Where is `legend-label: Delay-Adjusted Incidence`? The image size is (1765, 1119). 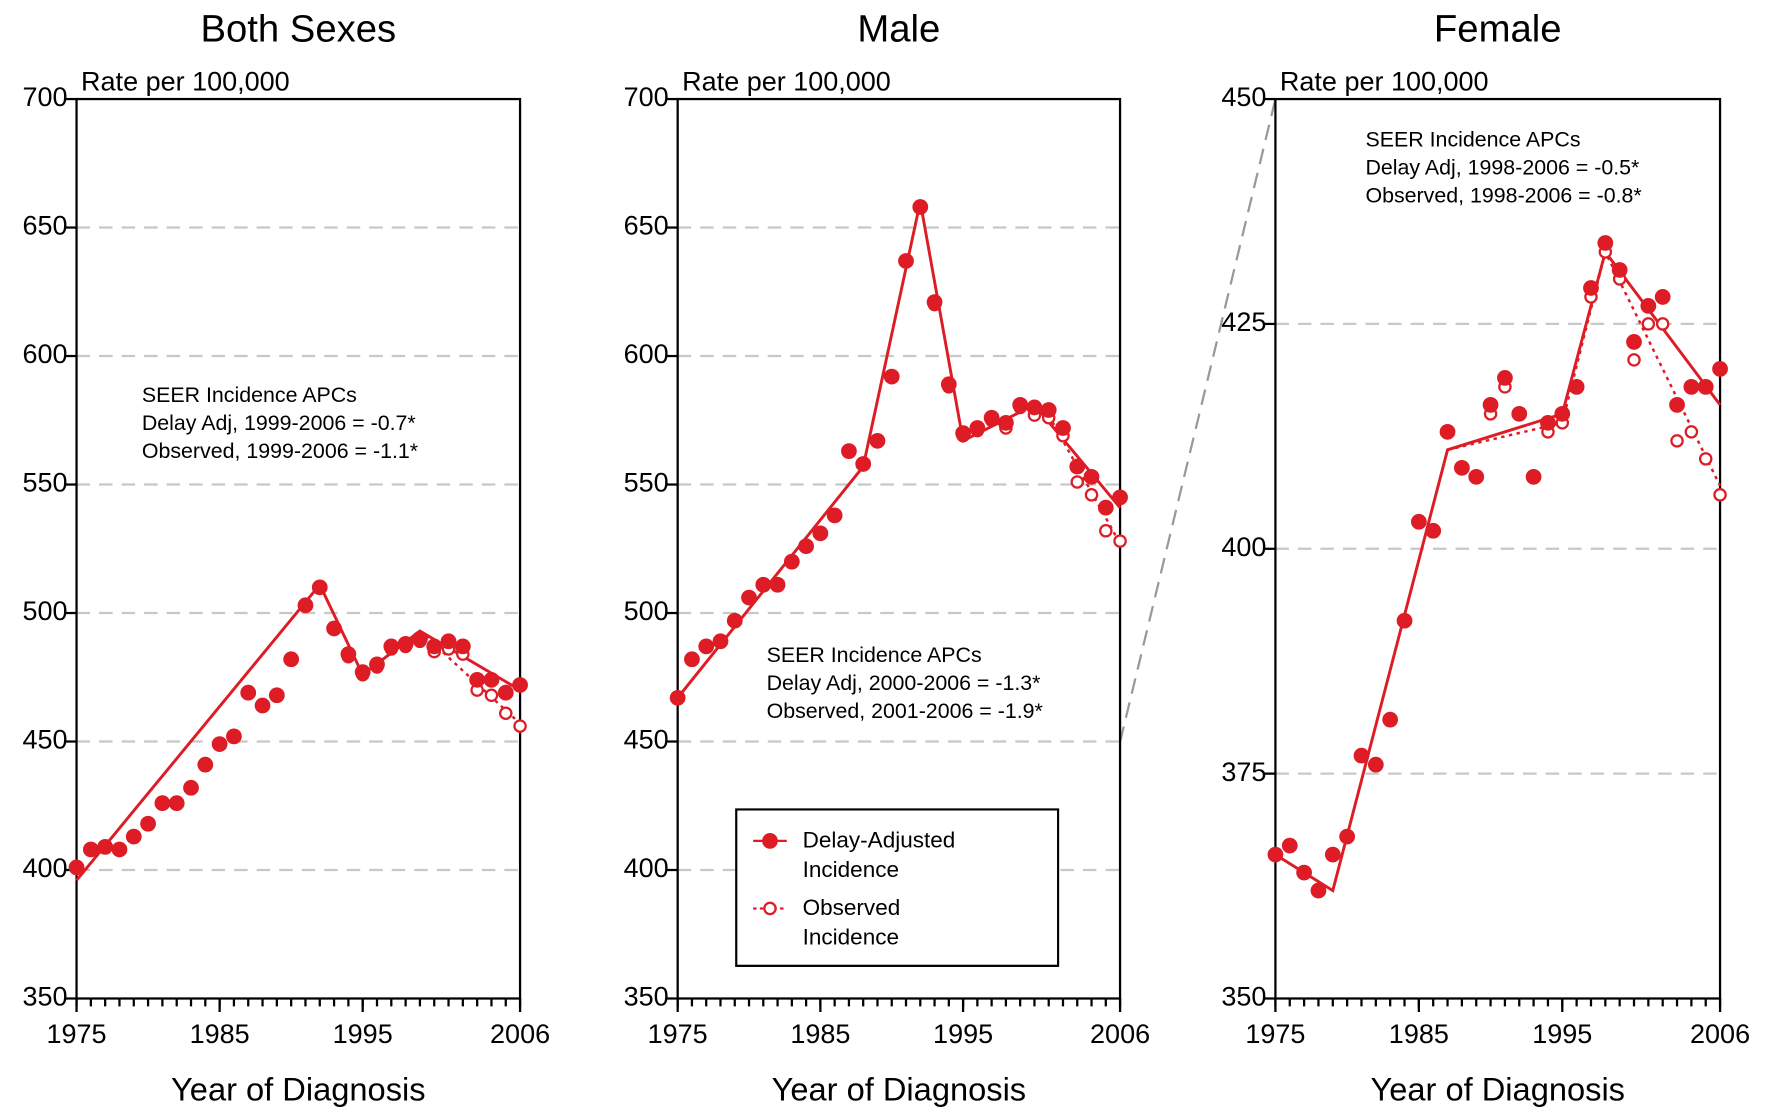 legend-label: Delay-Adjusted Incidence is located at coordinates (879, 855).